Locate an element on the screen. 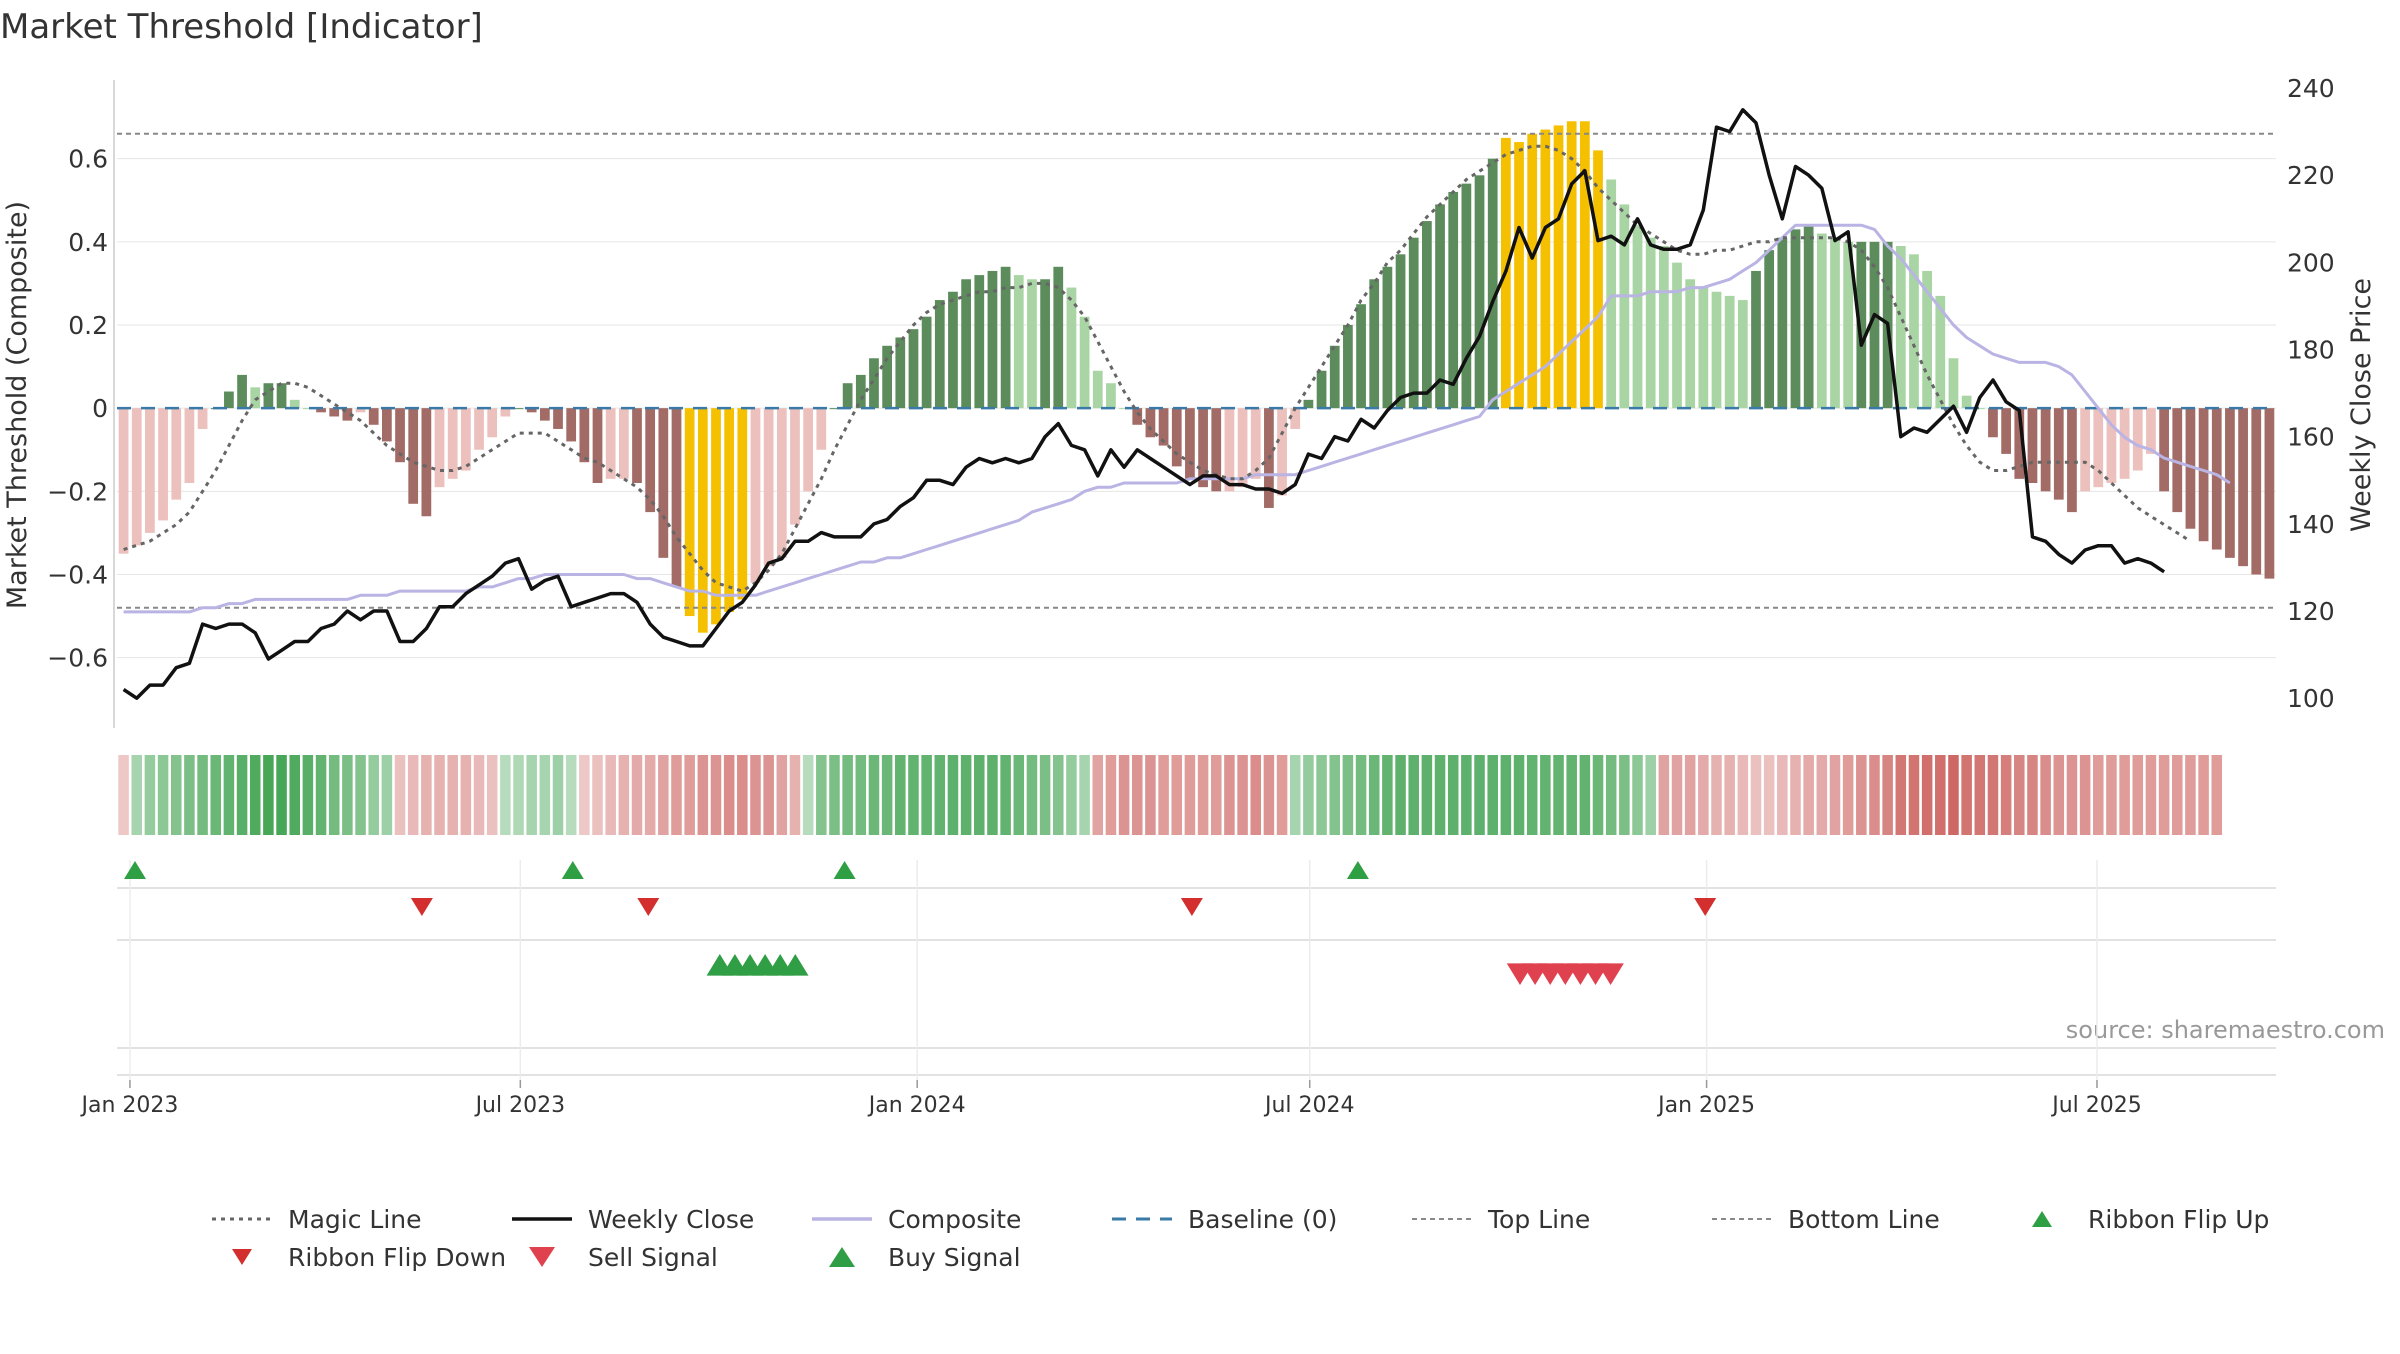 This screenshot has width=2400, height=1354. legend-label-magic-line: Magic Line is located at coordinates (355, 1219).